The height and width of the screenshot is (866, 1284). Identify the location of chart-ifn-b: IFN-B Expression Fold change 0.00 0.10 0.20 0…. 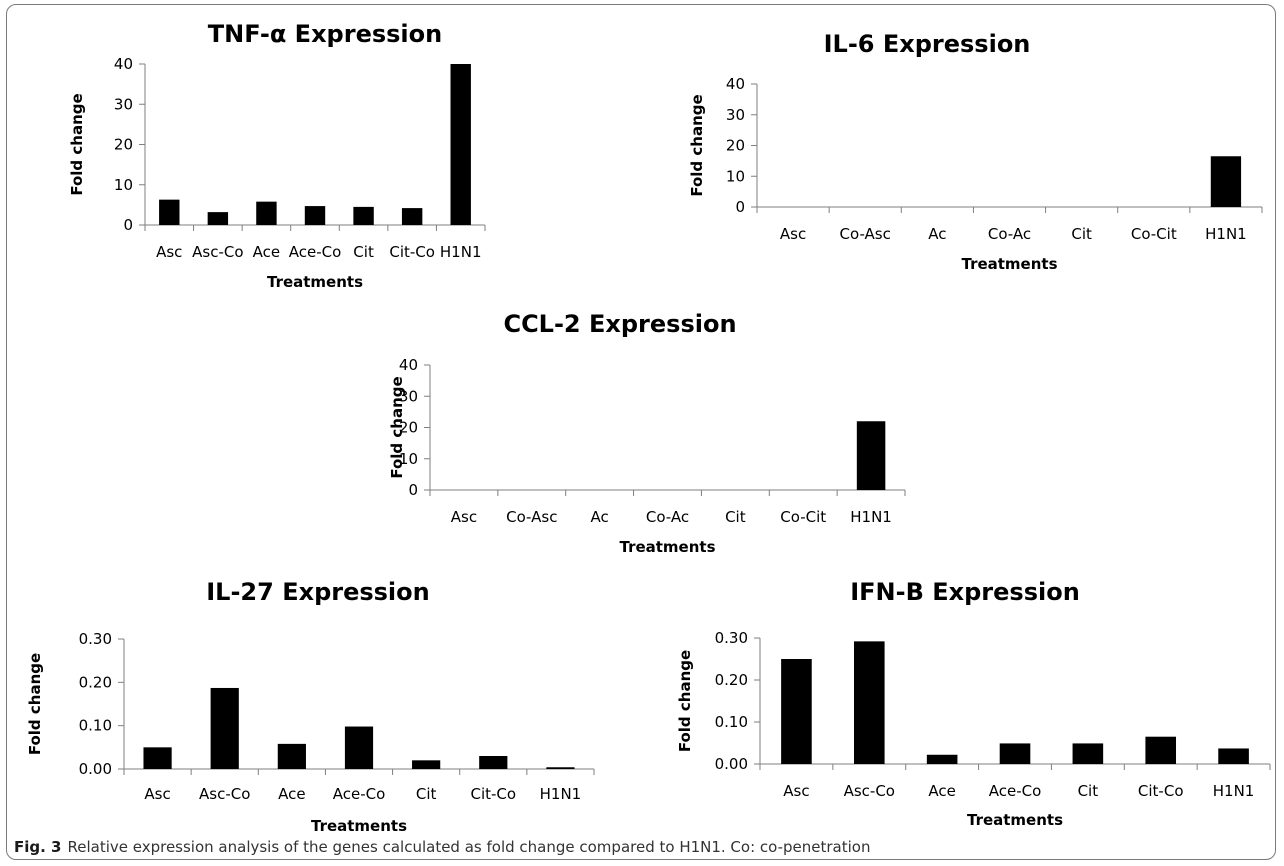
(973, 703).